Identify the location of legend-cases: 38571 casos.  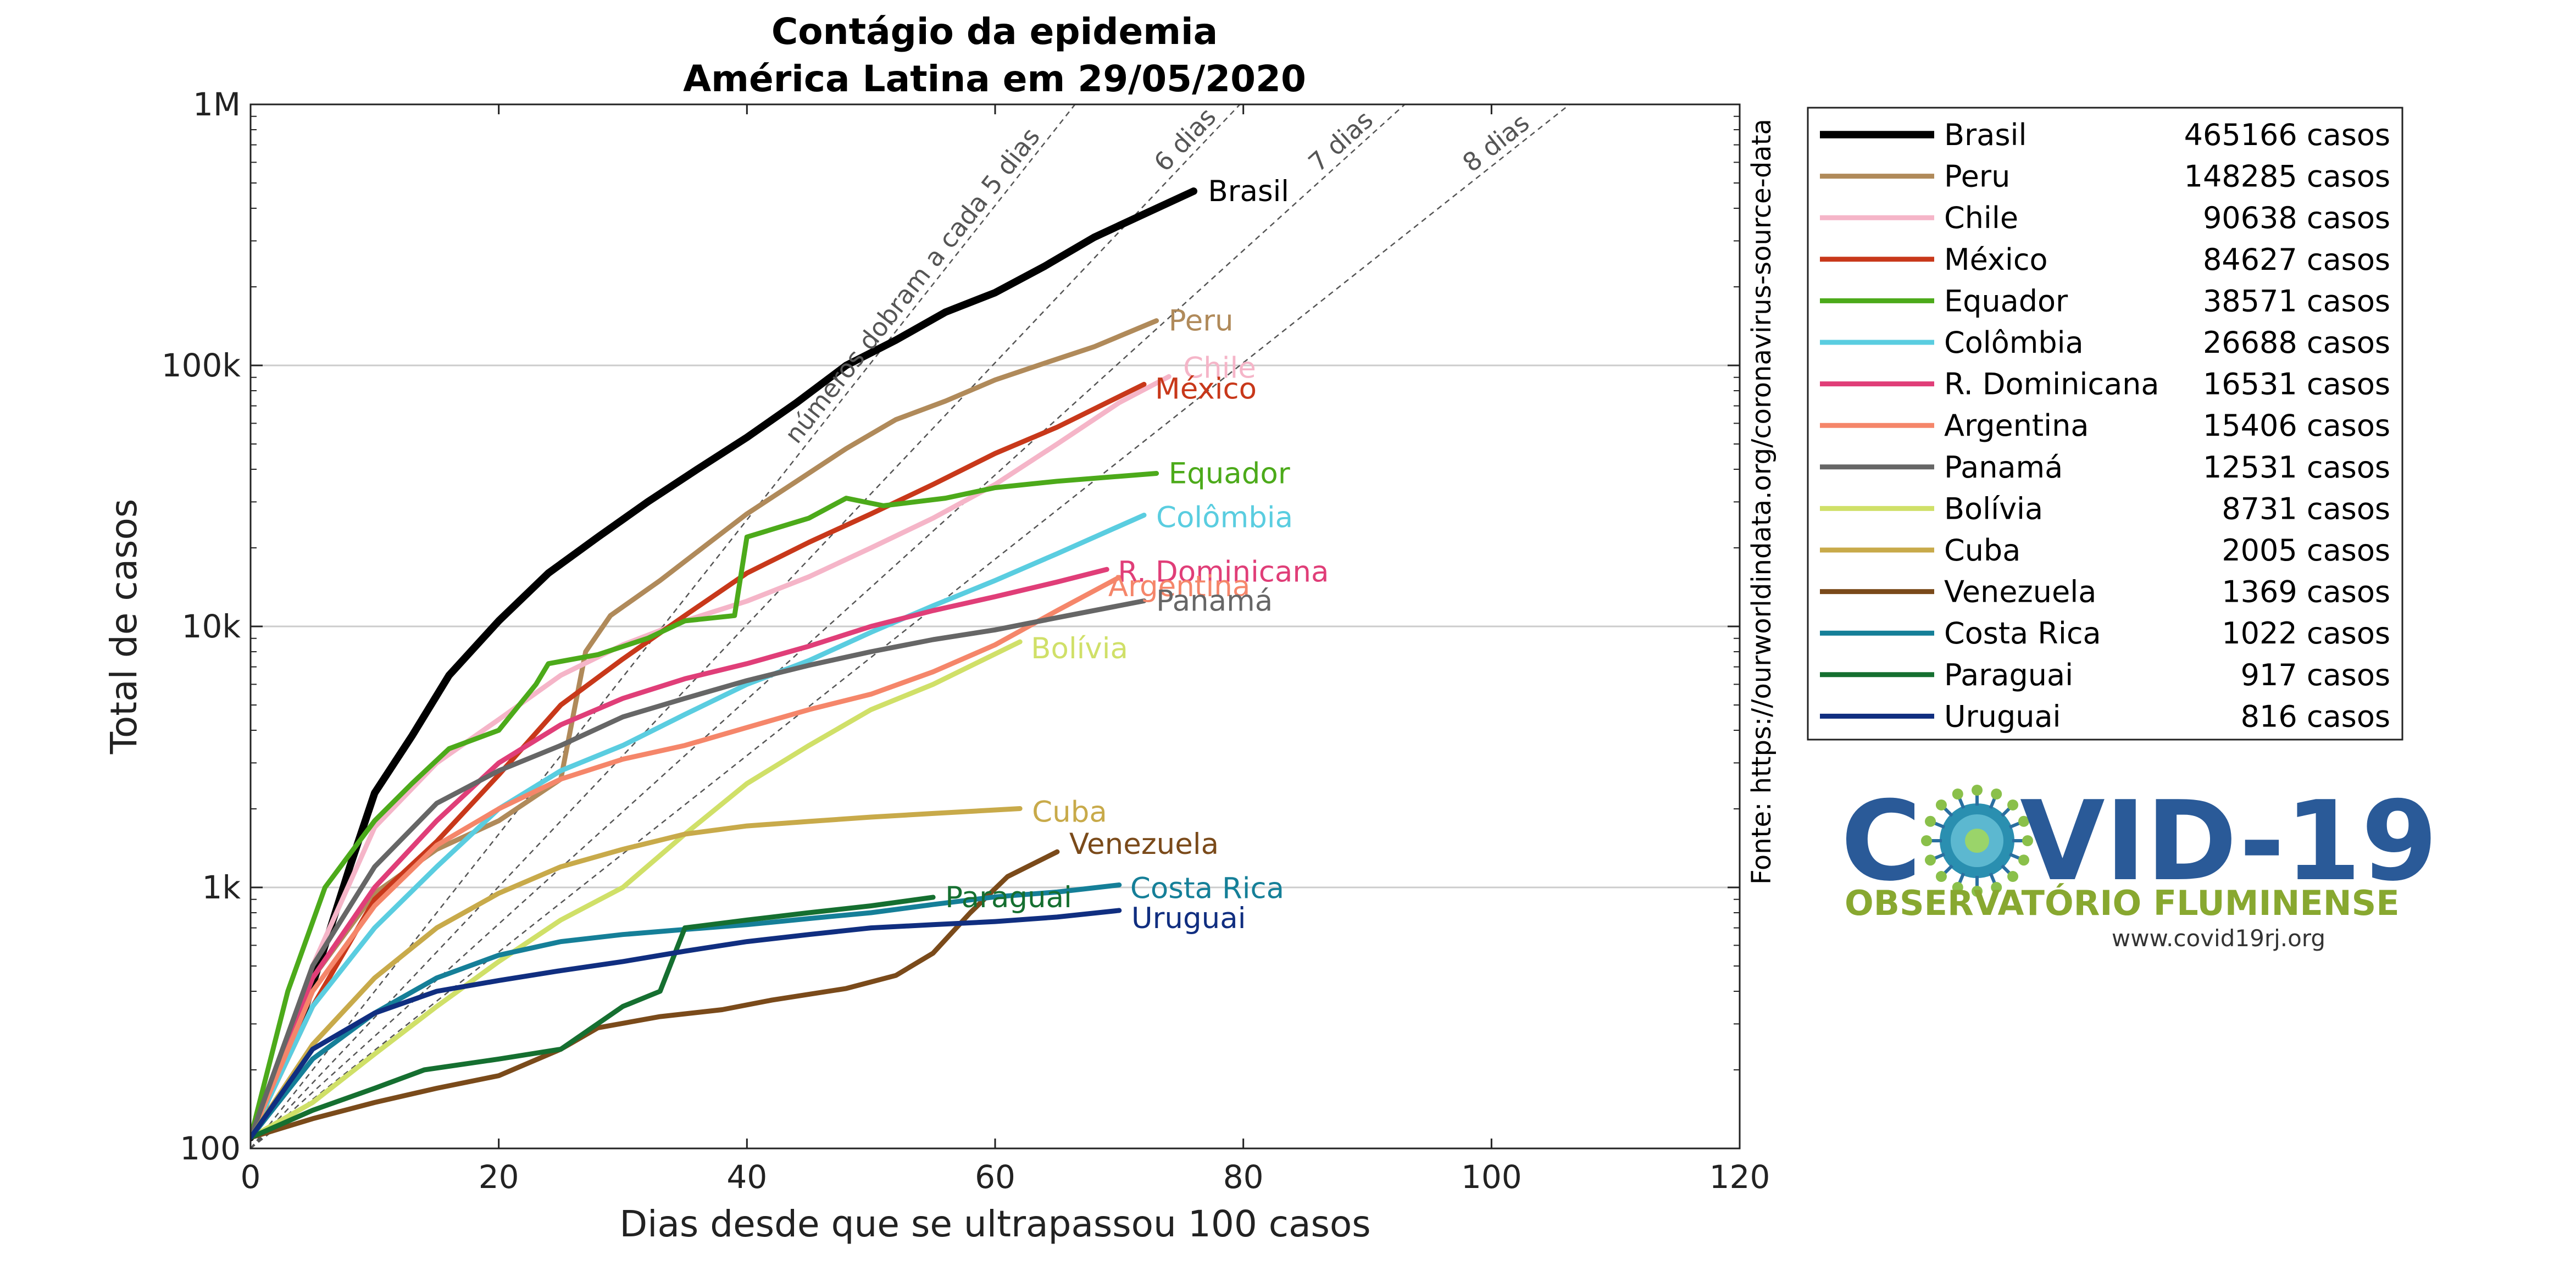
(2296, 301).